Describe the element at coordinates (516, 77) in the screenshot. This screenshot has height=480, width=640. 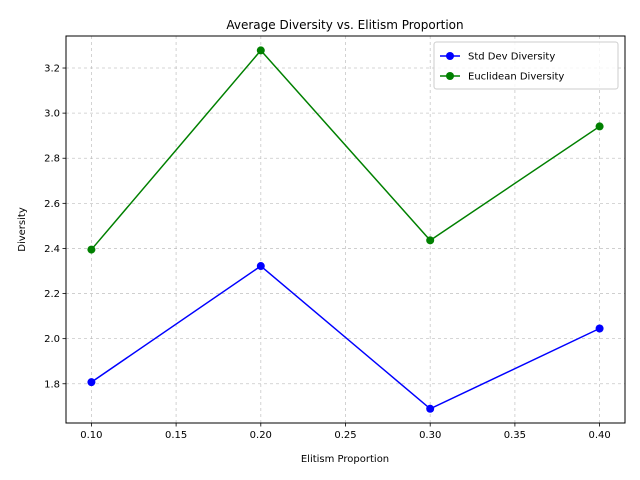
I see `legend-label: Euclidean Diversity` at that location.